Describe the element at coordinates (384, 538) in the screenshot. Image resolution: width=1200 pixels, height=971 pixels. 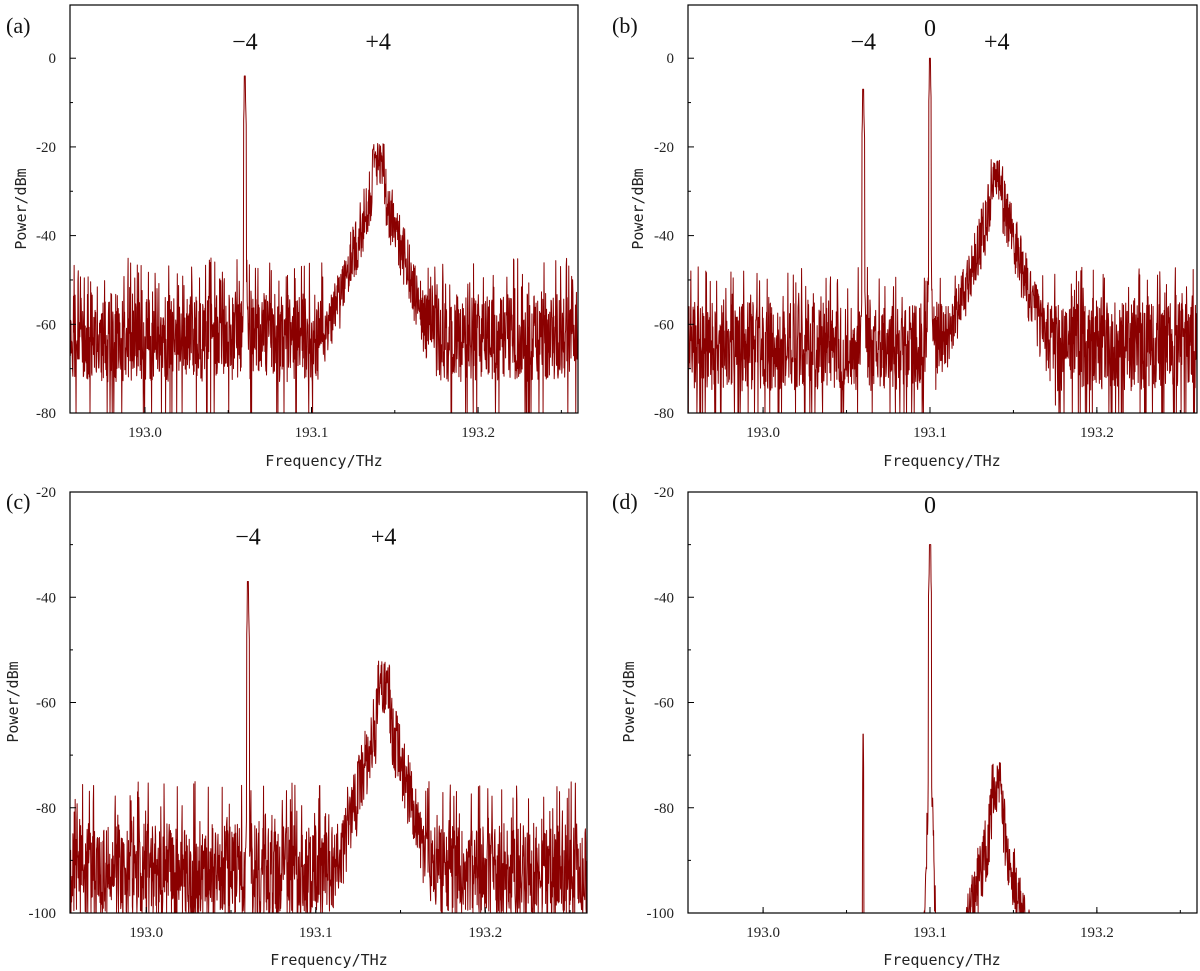
I see `peak-annotation-c: +4` at that location.